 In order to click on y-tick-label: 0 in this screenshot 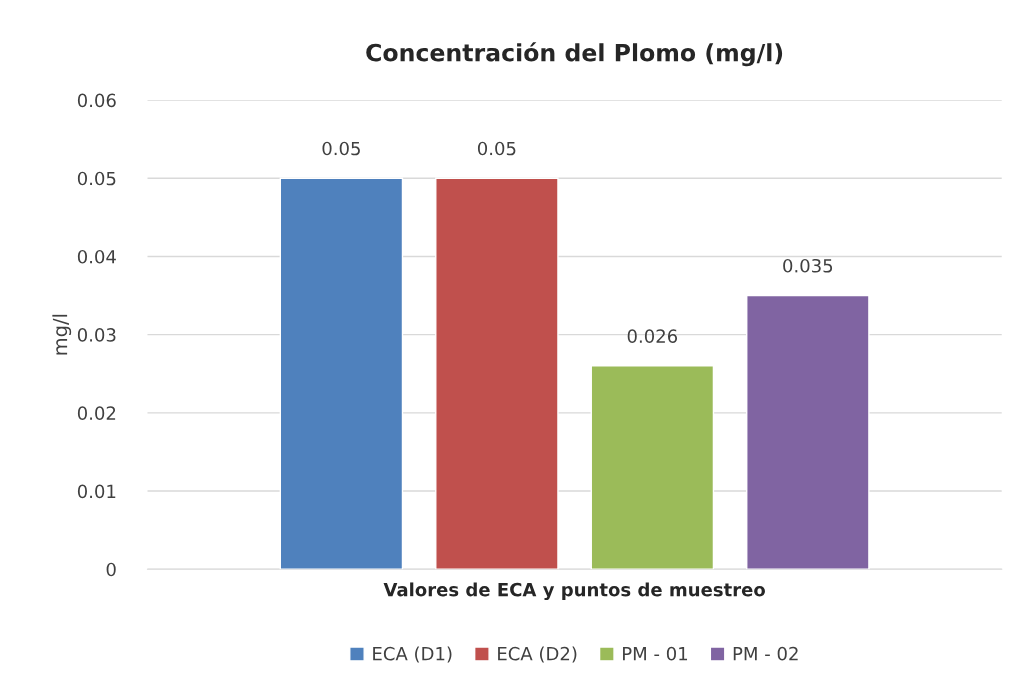, I will do `click(111, 569)`.